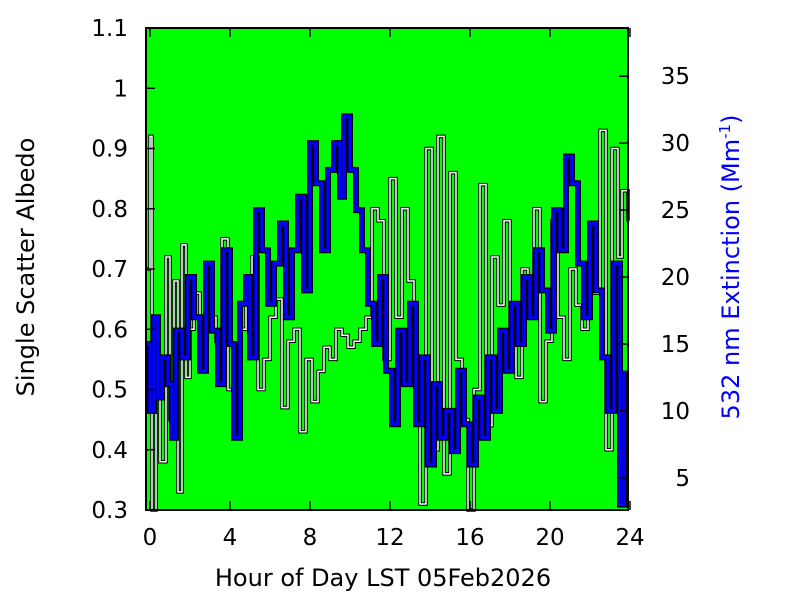 The width and height of the screenshot is (800, 600). Describe the element at coordinates (675, 278) in the screenshot. I see `y-right-tick-label: 20` at that location.